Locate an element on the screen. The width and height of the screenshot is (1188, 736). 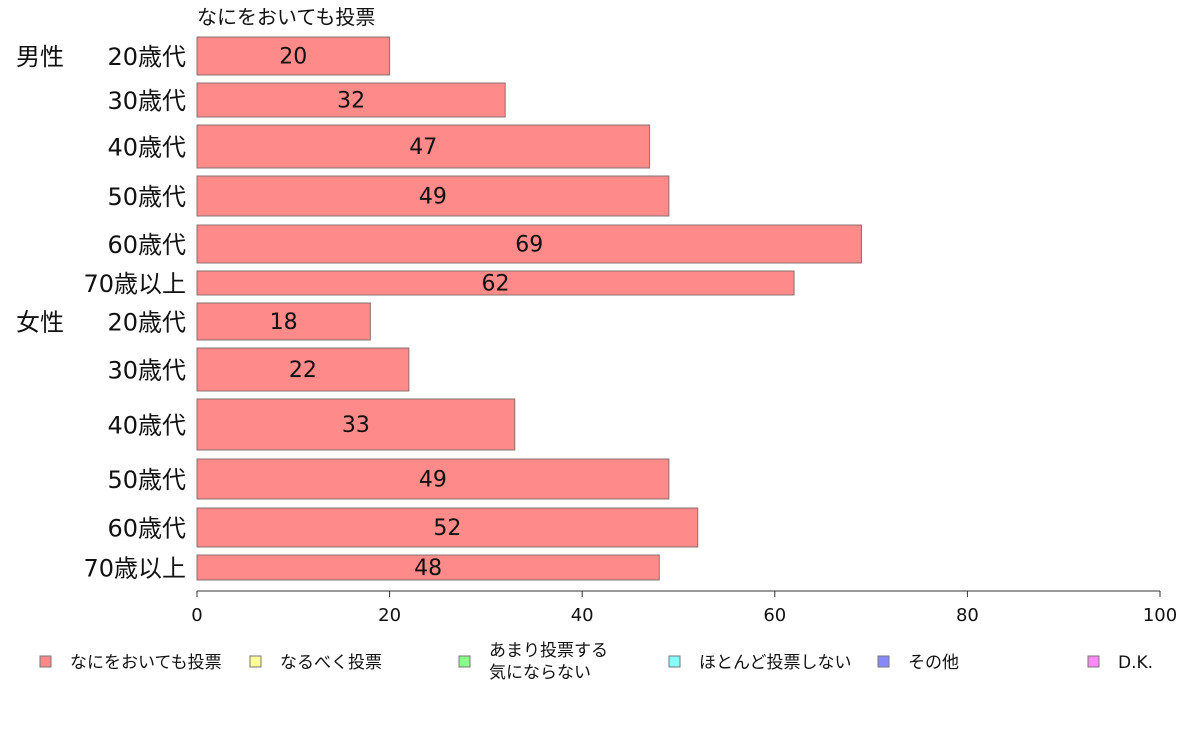
legend-label: なにをおいても投票 is located at coordinates (146, 663).